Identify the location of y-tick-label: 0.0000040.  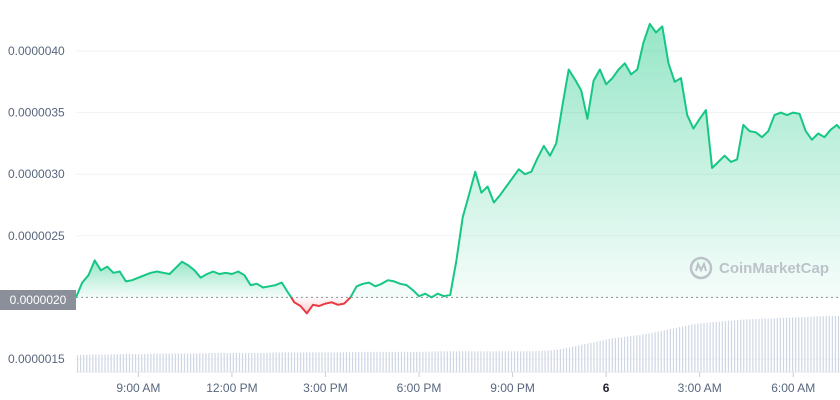
(36, 51).